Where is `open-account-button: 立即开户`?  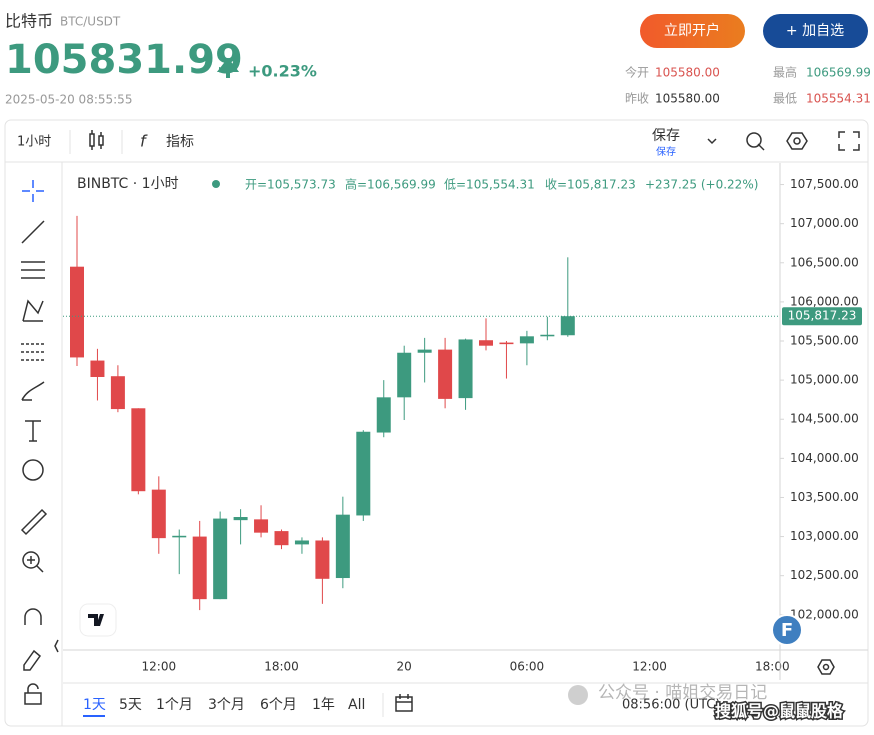 open-account-button: 立即开户 is located at coordinates (692, 31).